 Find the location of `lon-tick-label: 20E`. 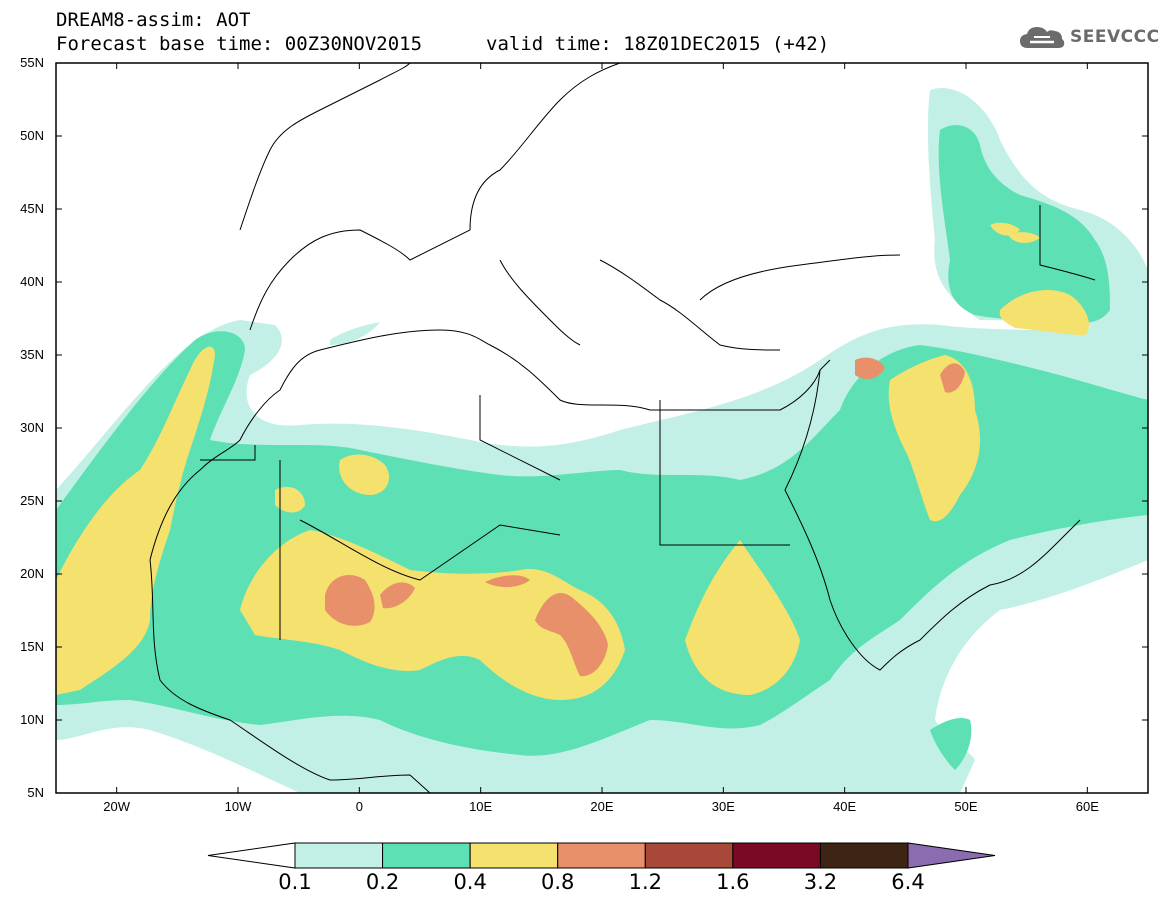

lon-tick-label: 20E is located at coordinates (602, 806).